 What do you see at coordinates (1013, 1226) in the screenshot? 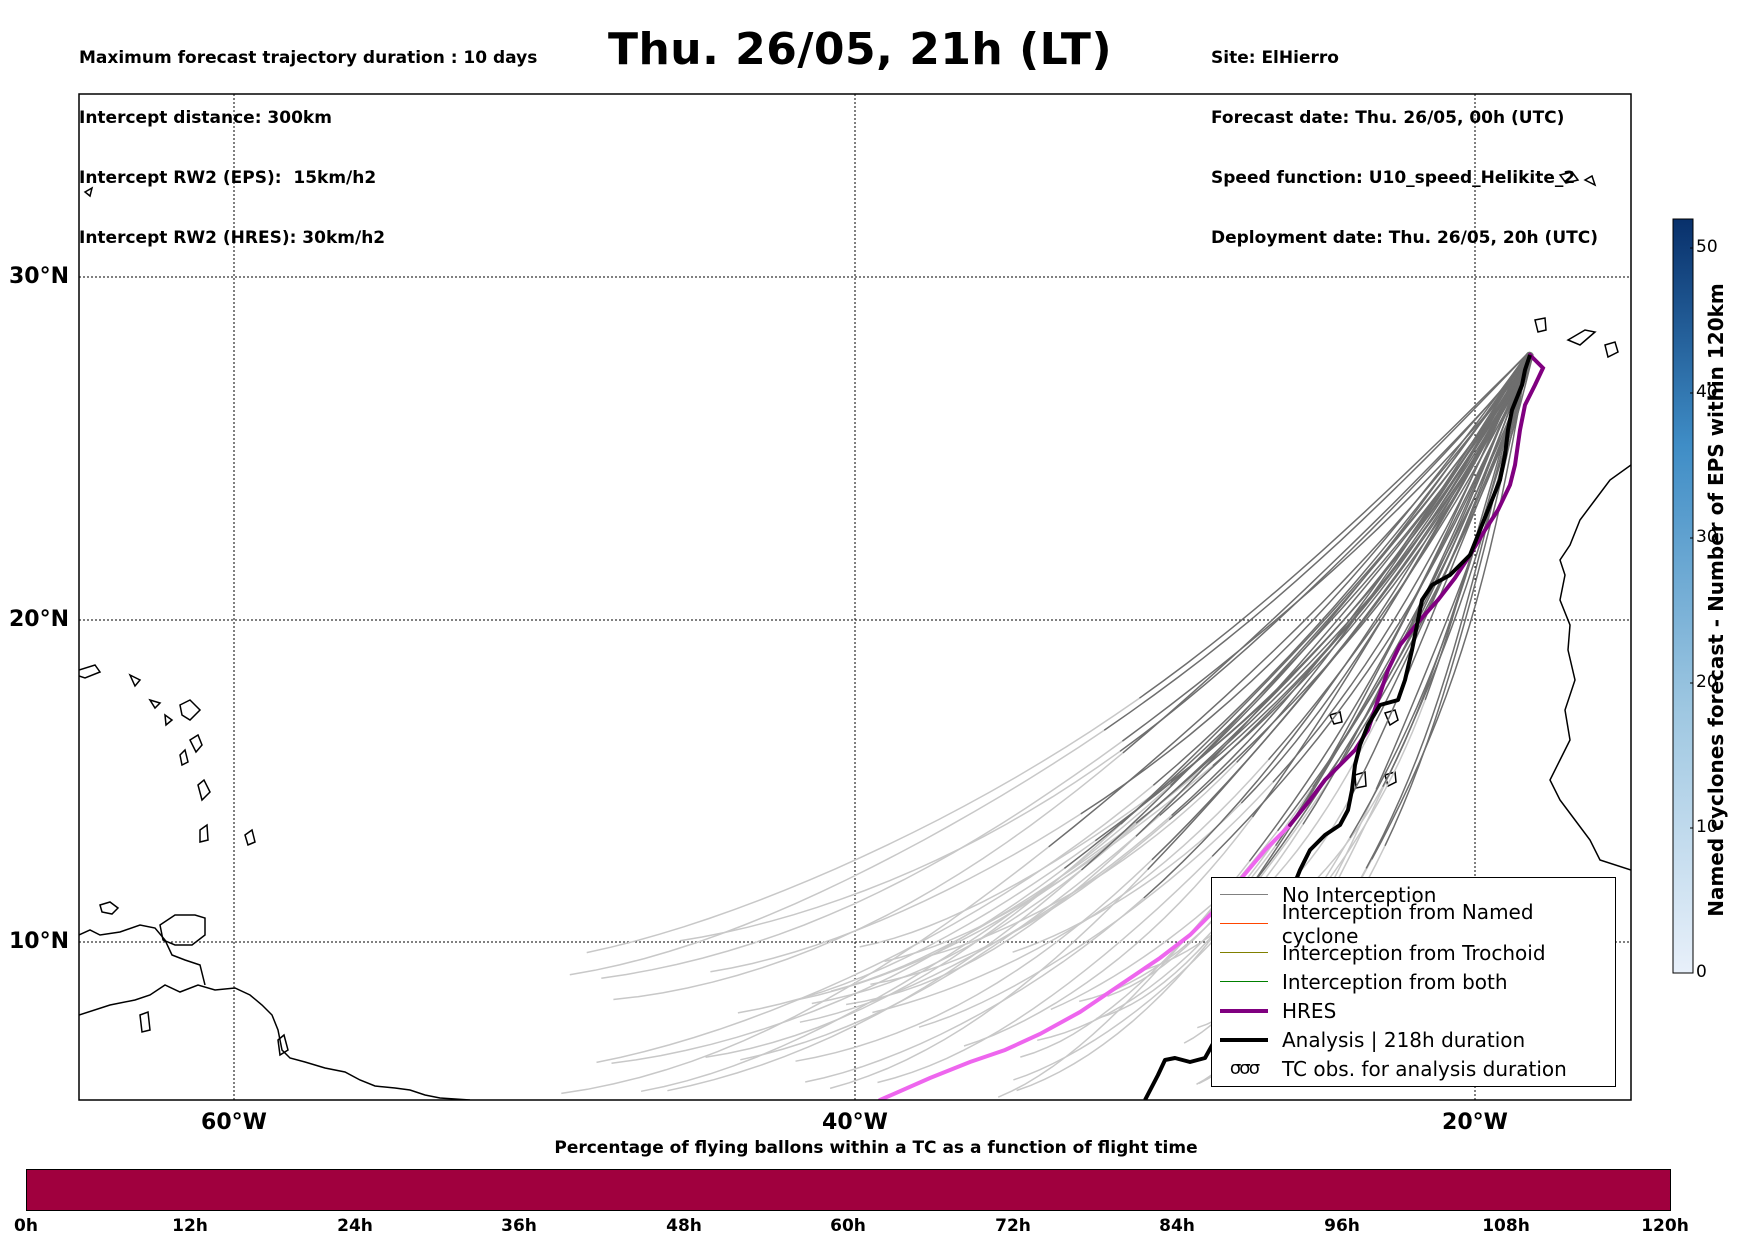
I see `timebar-tick-label: 72h` at bounding box center [1013, 1226].